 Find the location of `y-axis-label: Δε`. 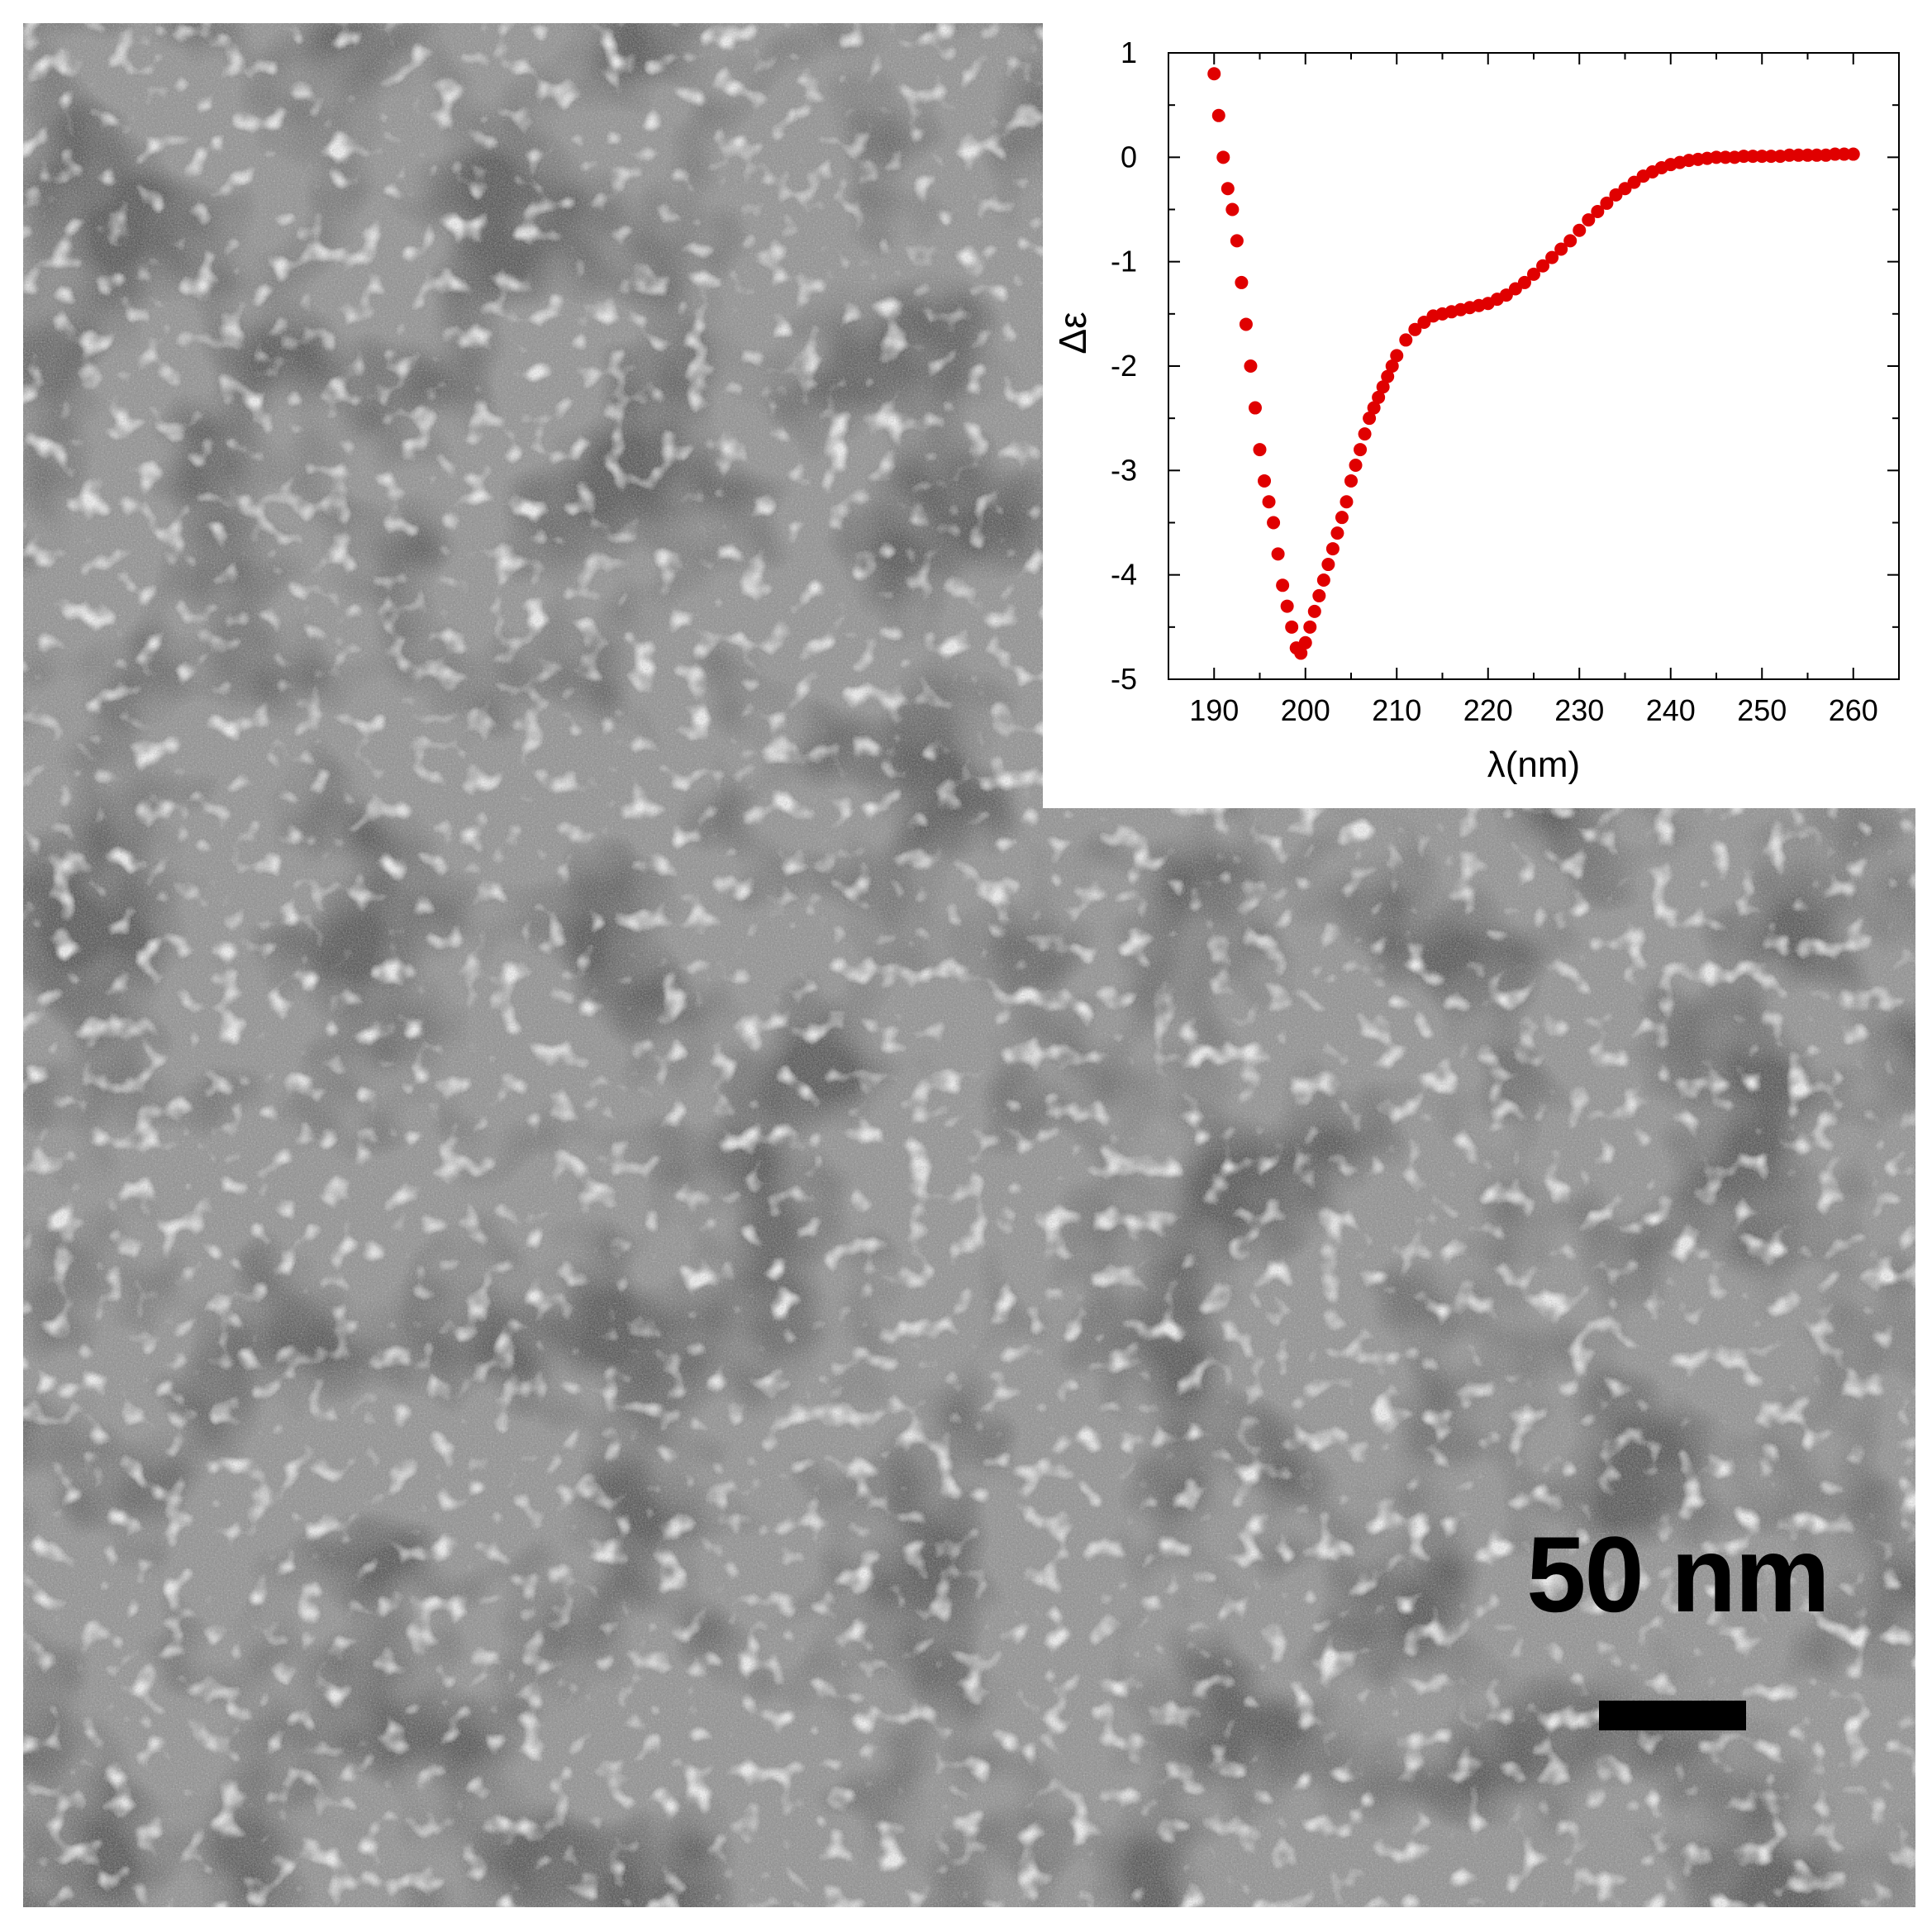

y-axis-label: Δε is located at coordinates (1072, 333).